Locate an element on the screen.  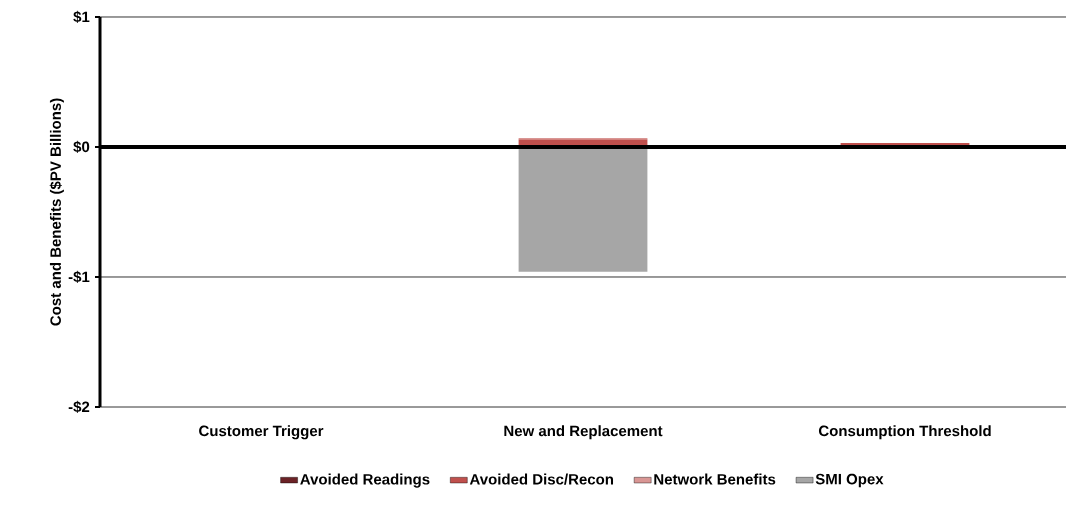
legend-label: SMI Opex is located at coordinates (849, 480).